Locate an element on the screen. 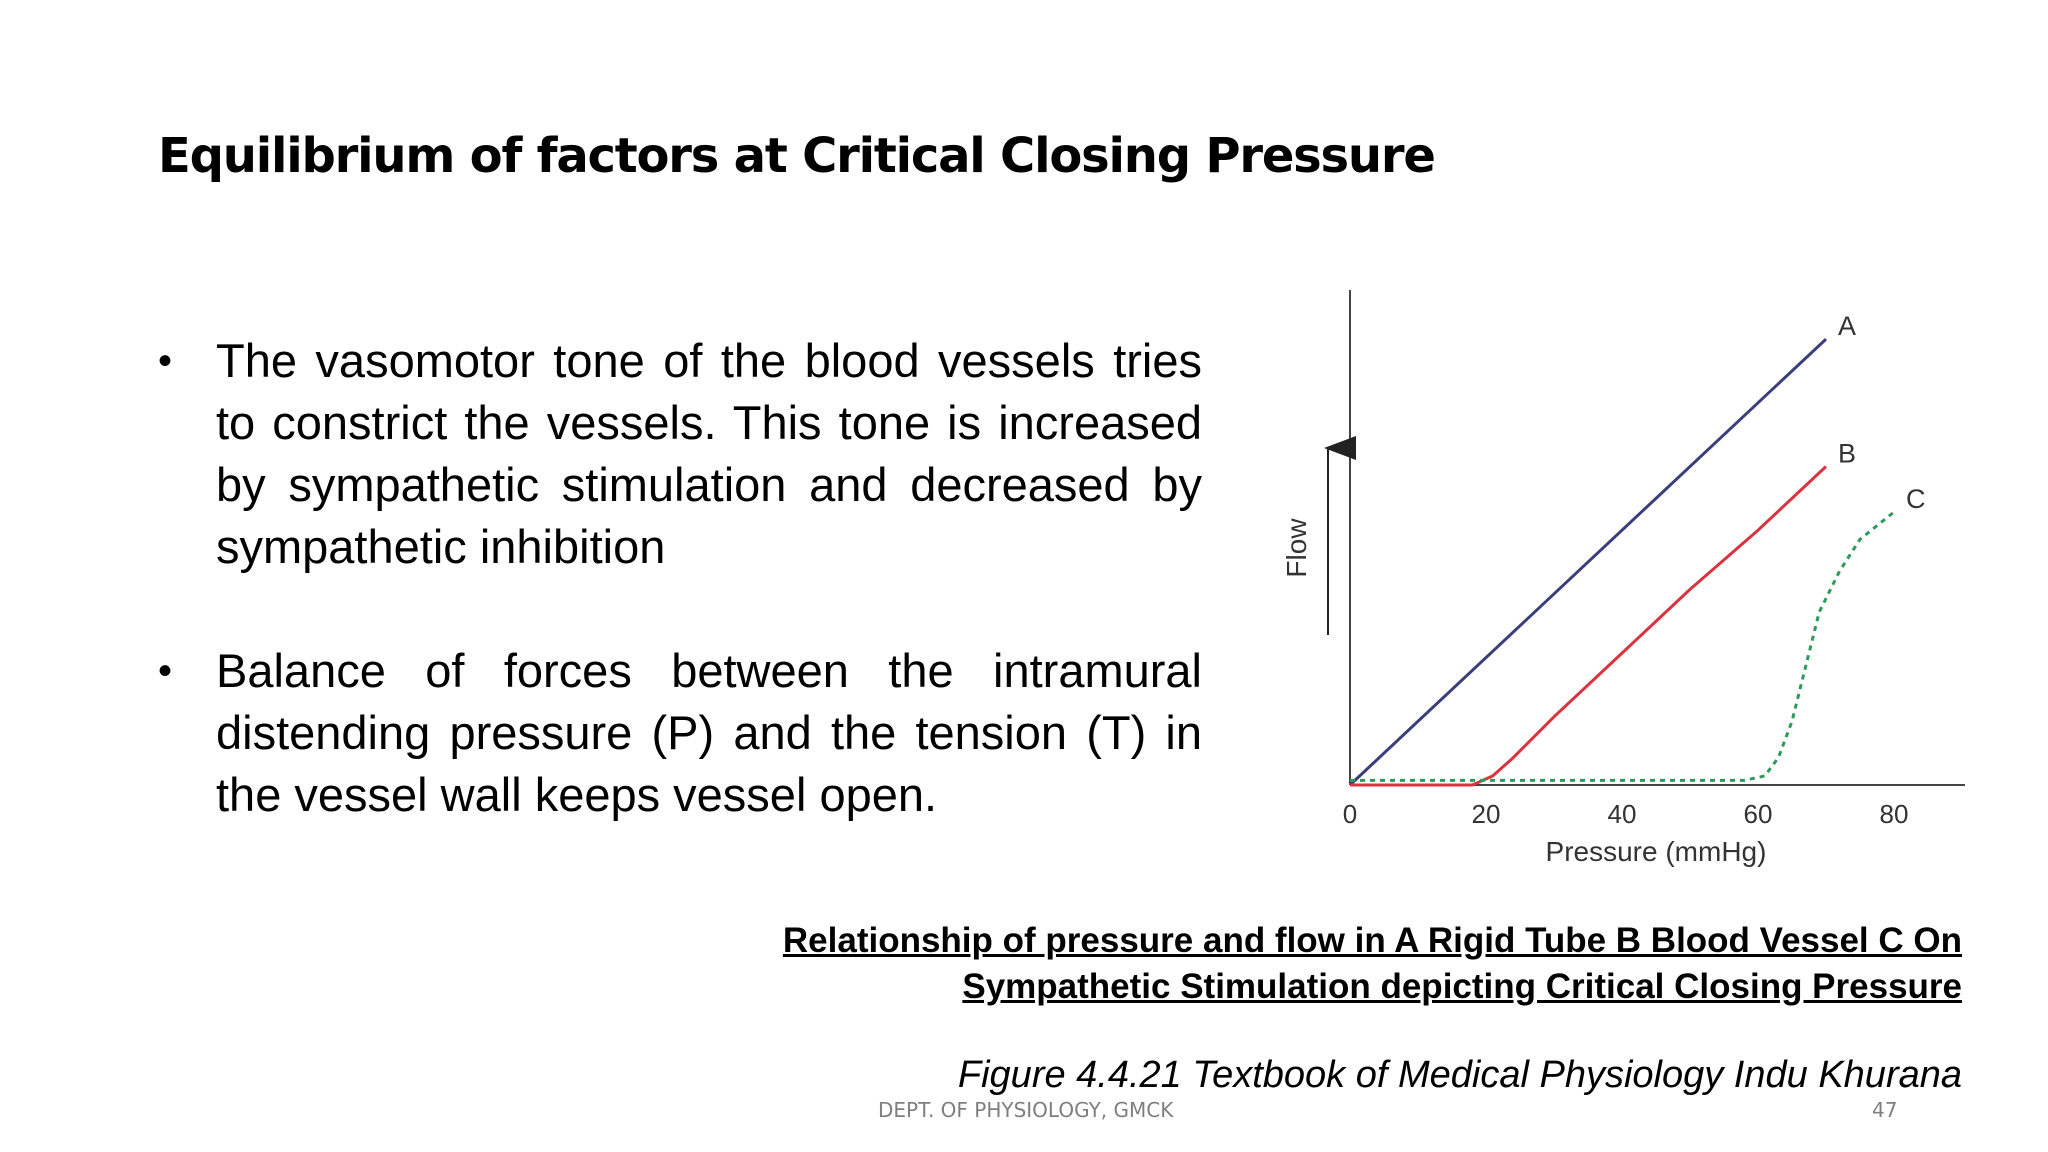 The image size is (2048, 1152). series-label-c: C is located at coordinates (1916, 499).